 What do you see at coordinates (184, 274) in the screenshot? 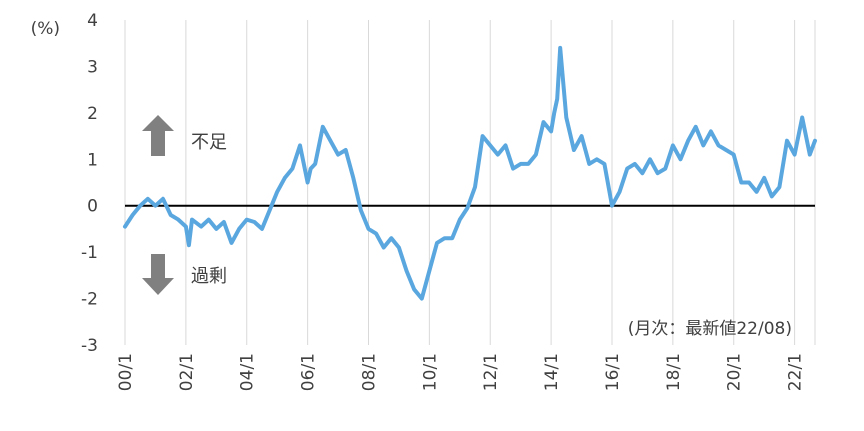
I see `surplus-annotation-down: 過剰` at bounding box center [184, 274].